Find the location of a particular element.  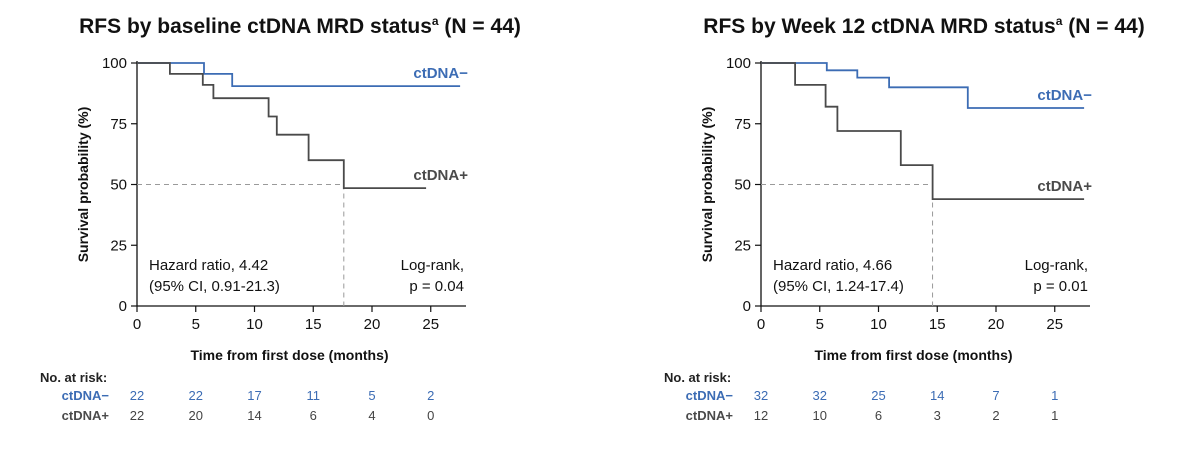

hazard-ratio-text: Hazard ratio, 4.66 is located at coordinates (832, 265).